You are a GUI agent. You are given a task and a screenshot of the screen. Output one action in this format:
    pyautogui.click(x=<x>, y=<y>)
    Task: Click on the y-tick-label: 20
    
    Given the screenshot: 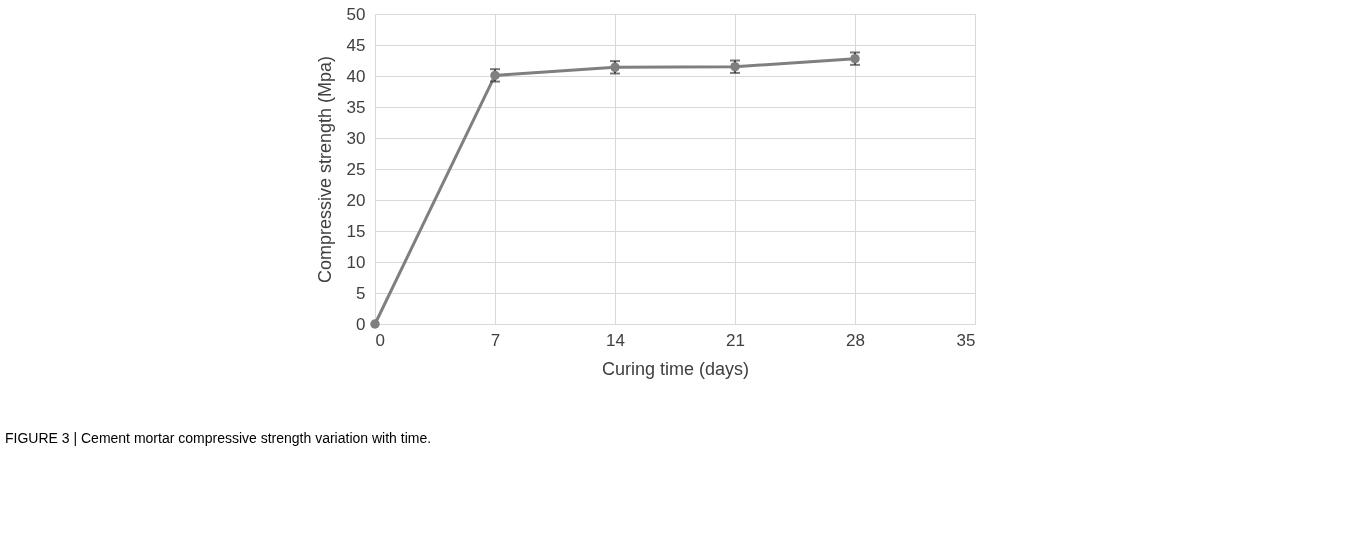 What is the action you would take?
    pyautogui.click(x=356, y=200)
    